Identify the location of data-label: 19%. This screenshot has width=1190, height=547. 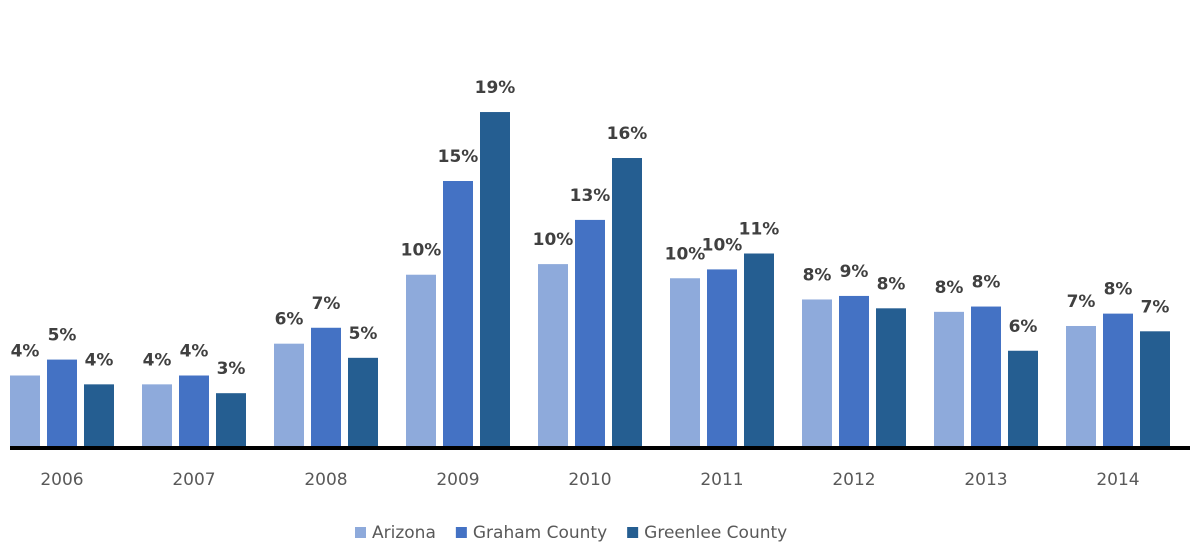
(495, 88).